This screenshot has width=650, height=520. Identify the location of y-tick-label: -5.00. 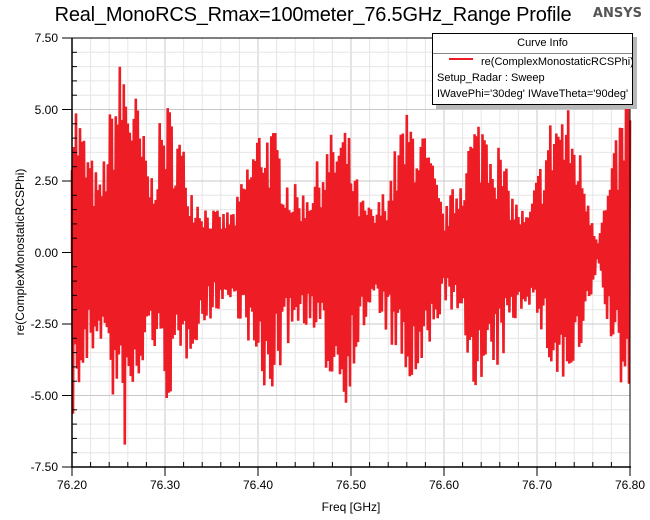
(44, 395).